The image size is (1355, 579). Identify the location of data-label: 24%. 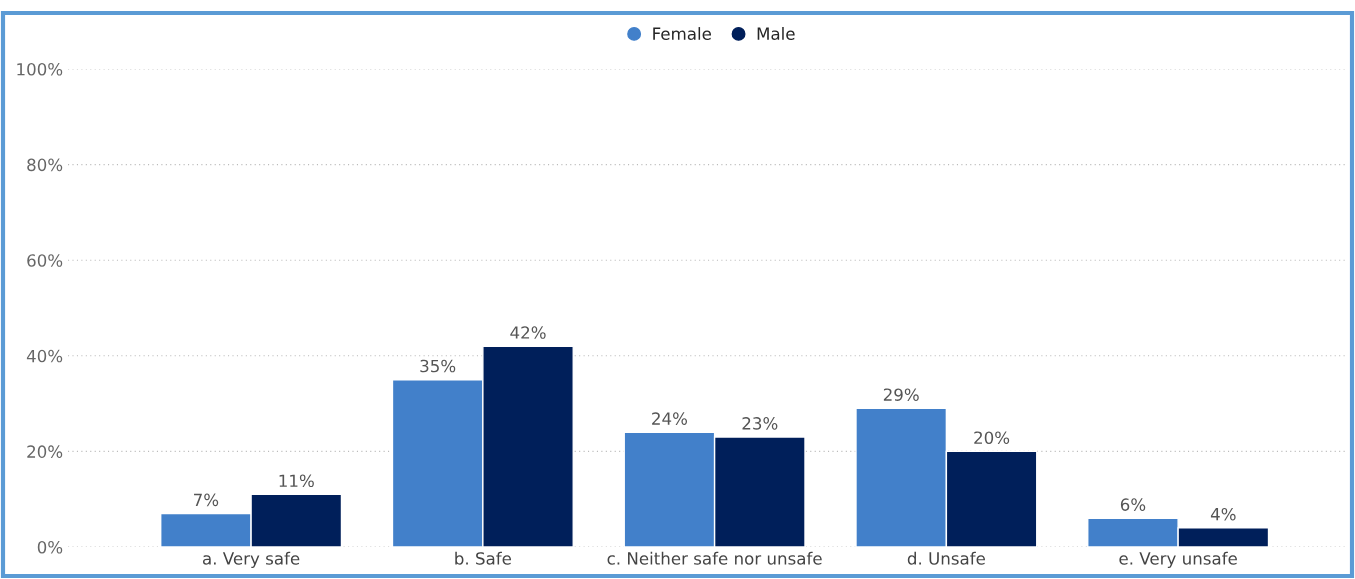
(670, 418).